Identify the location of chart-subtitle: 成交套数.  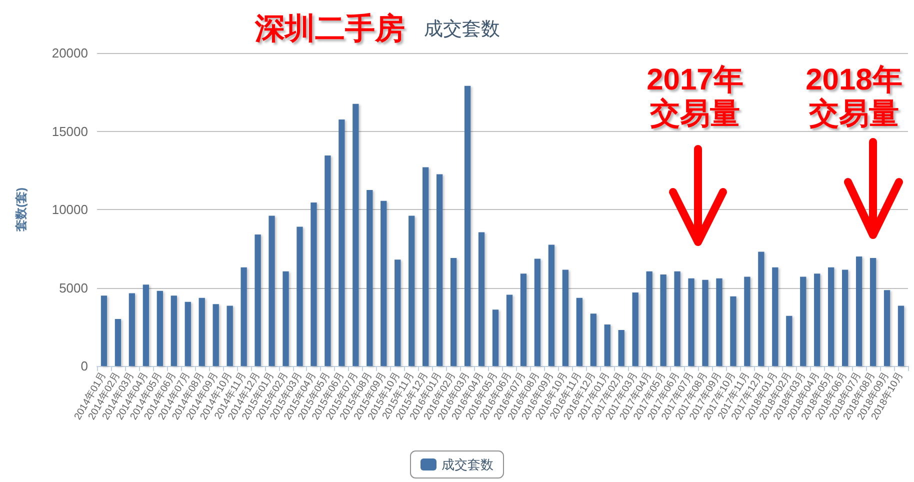
(462, 29).